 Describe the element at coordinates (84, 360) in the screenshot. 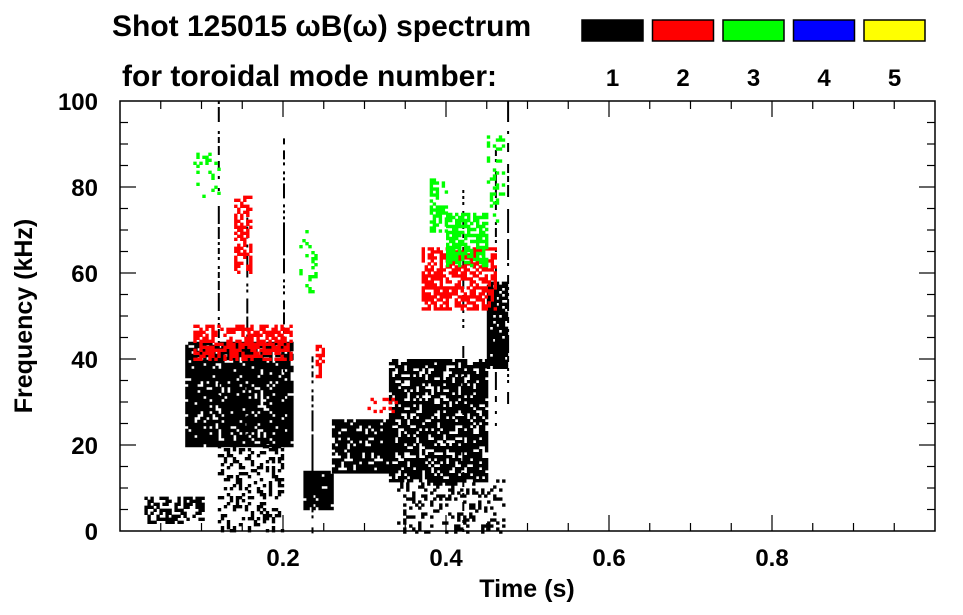

I see `y-tick-label: 40` at that location.